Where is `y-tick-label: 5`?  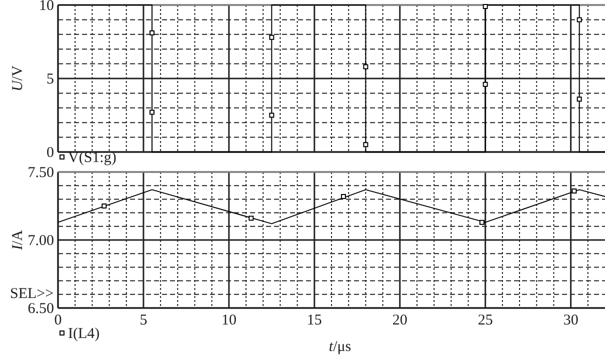
y-tick-label: 5 is located at coordinates (50, 79).